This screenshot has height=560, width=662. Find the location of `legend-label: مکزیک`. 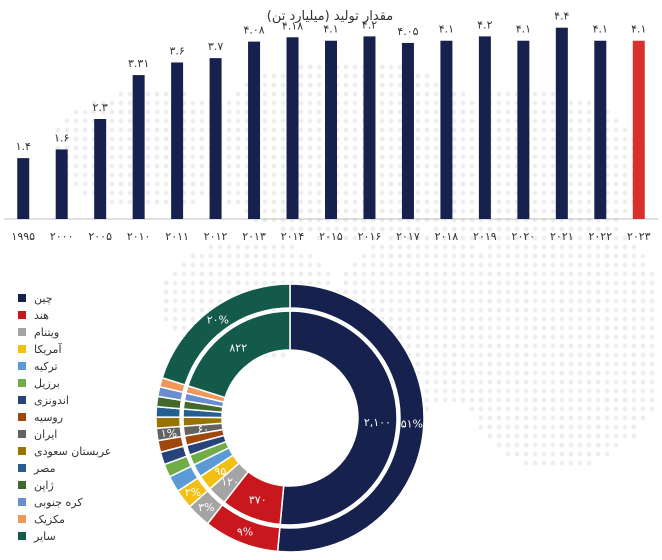

legend-label: مکزیک is located at coordinates (49, 519).